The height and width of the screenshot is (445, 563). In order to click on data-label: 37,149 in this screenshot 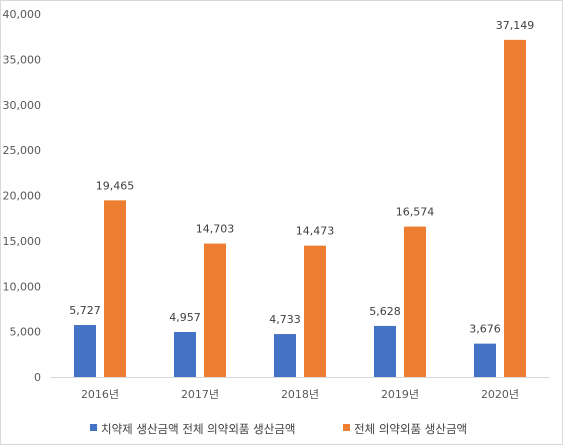, I will do `click(515, 25)`.